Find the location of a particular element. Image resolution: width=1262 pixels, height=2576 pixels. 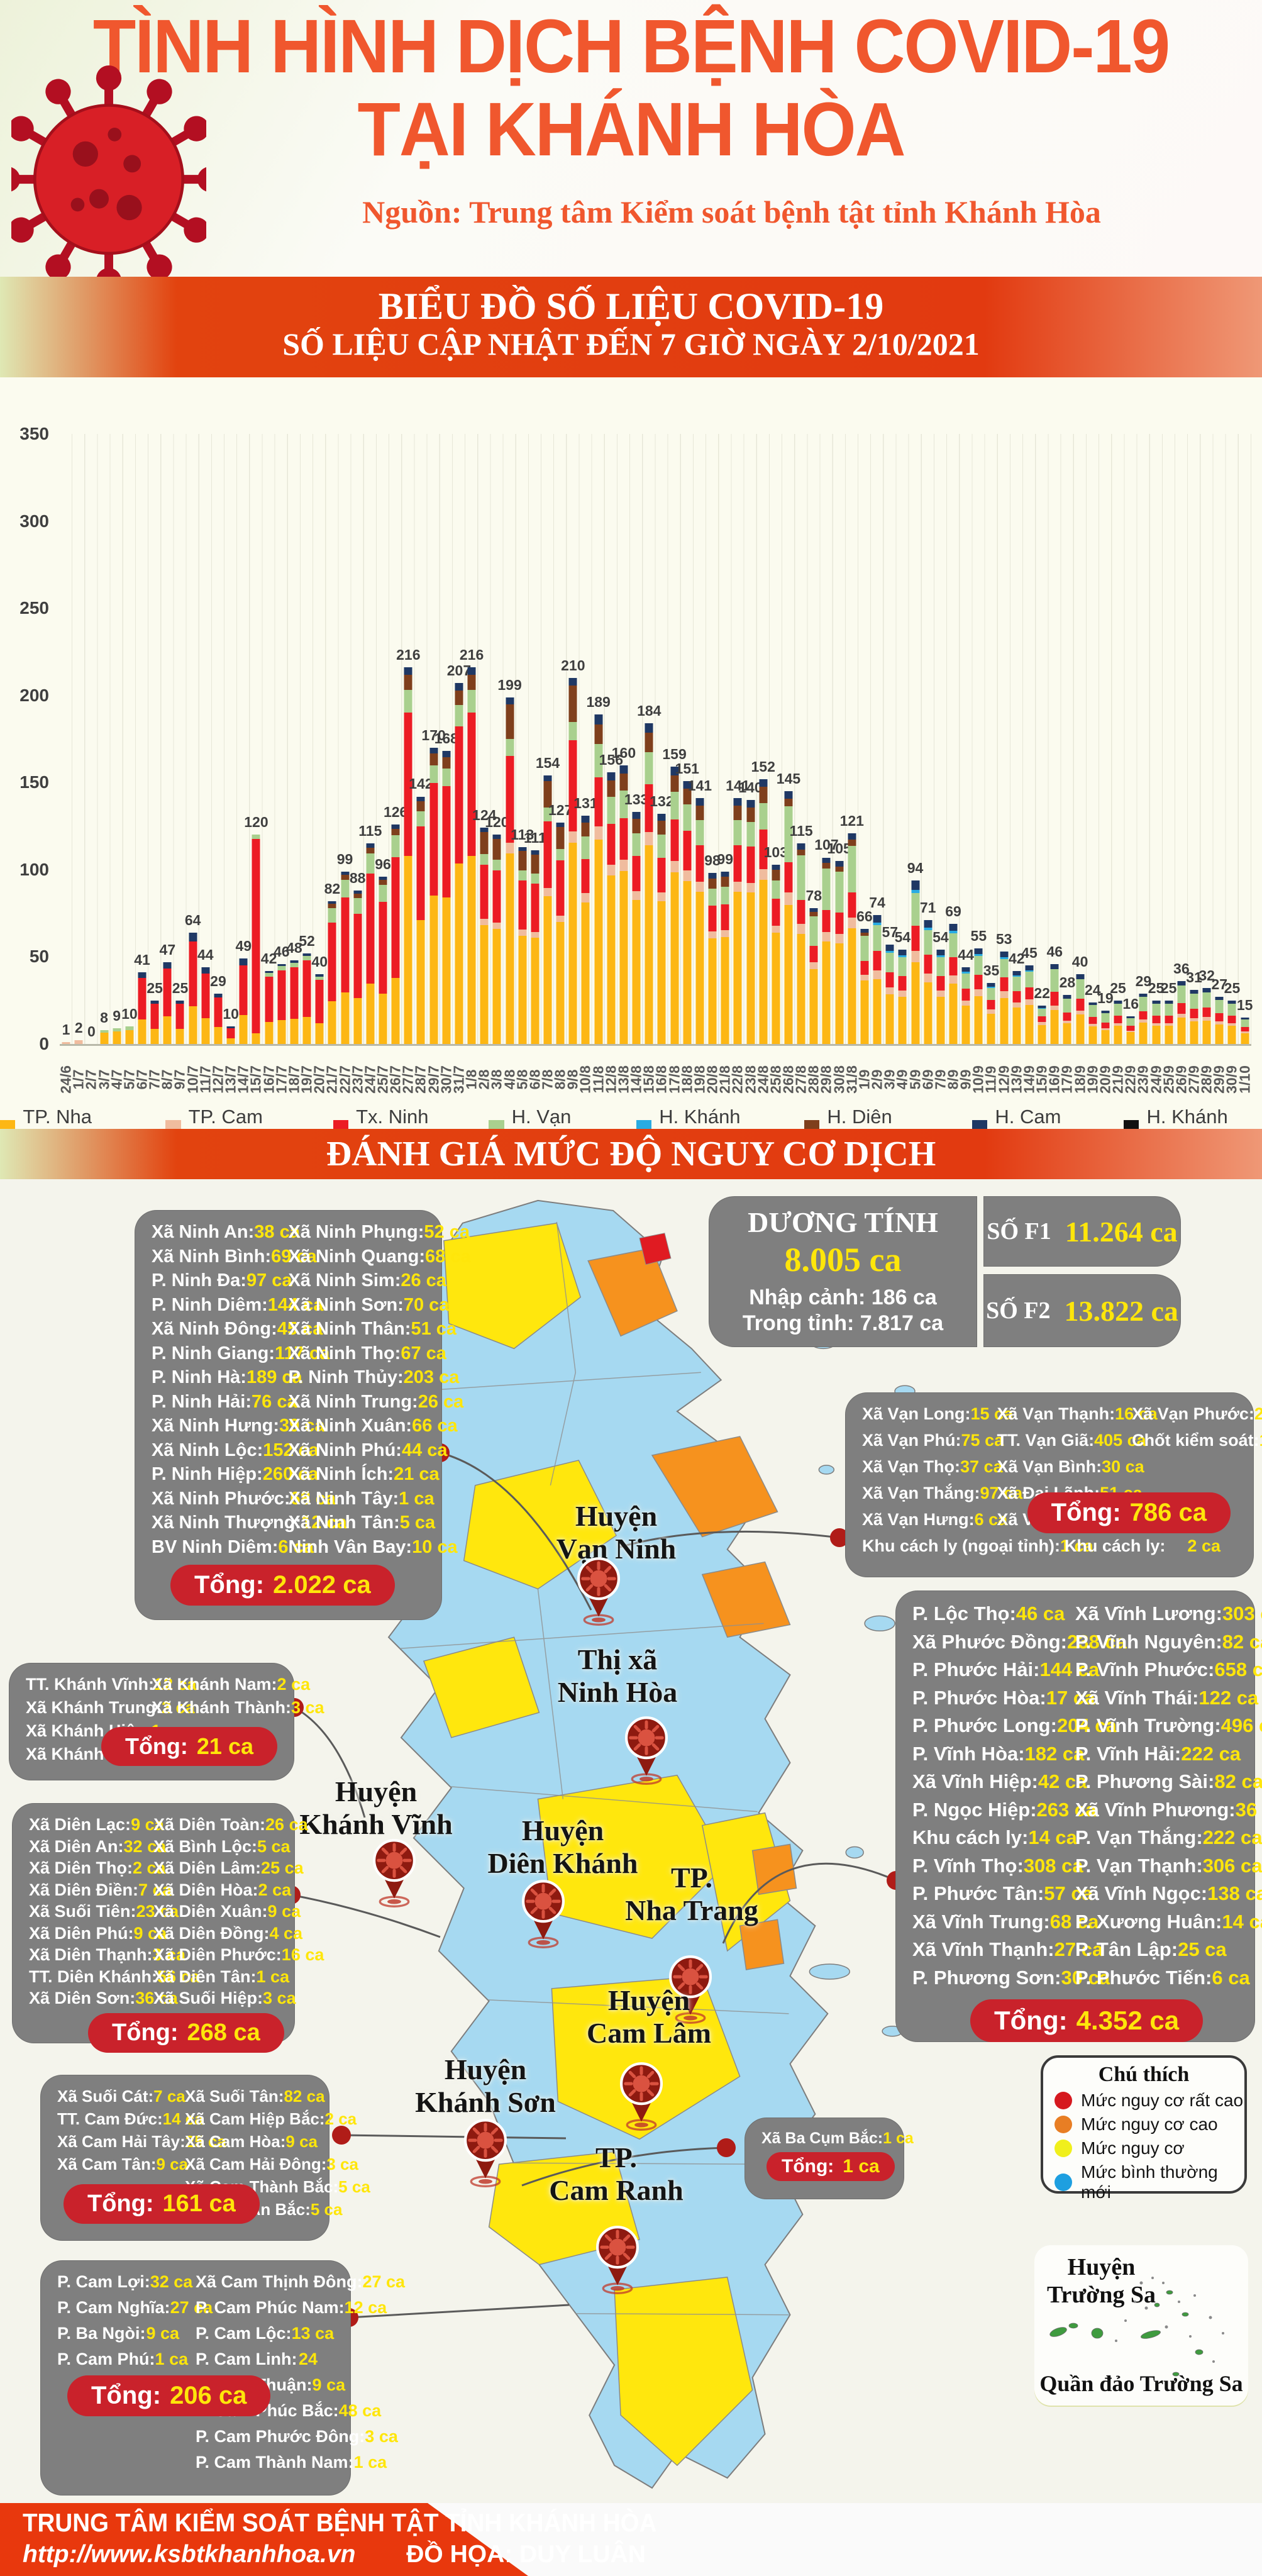

ninh-hoa-total: Tổng: 2.022 ca is located at coordinates (282, 1585).